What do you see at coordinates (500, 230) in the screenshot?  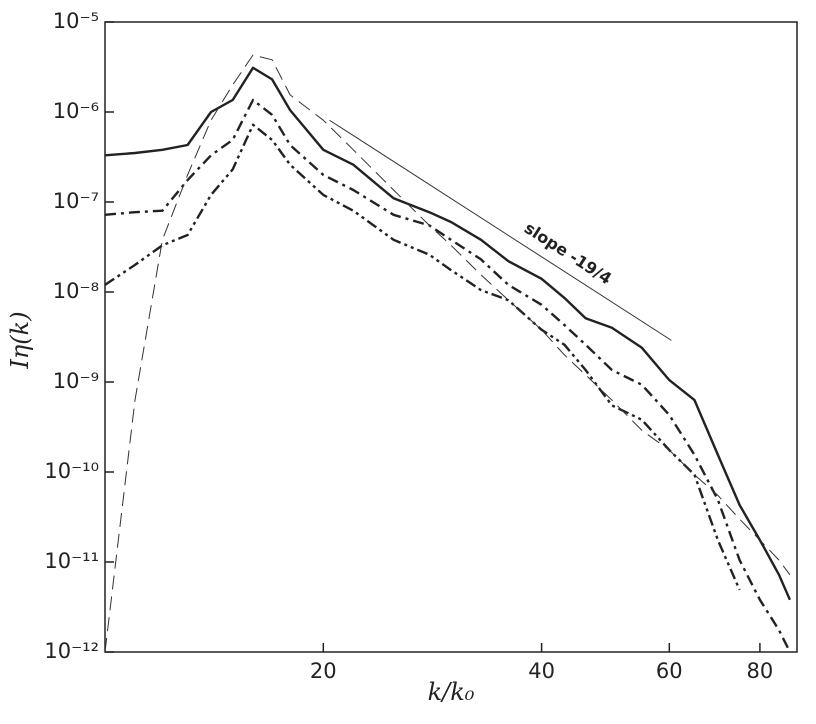 I see `reference-line` at bounding box center [500, 230].